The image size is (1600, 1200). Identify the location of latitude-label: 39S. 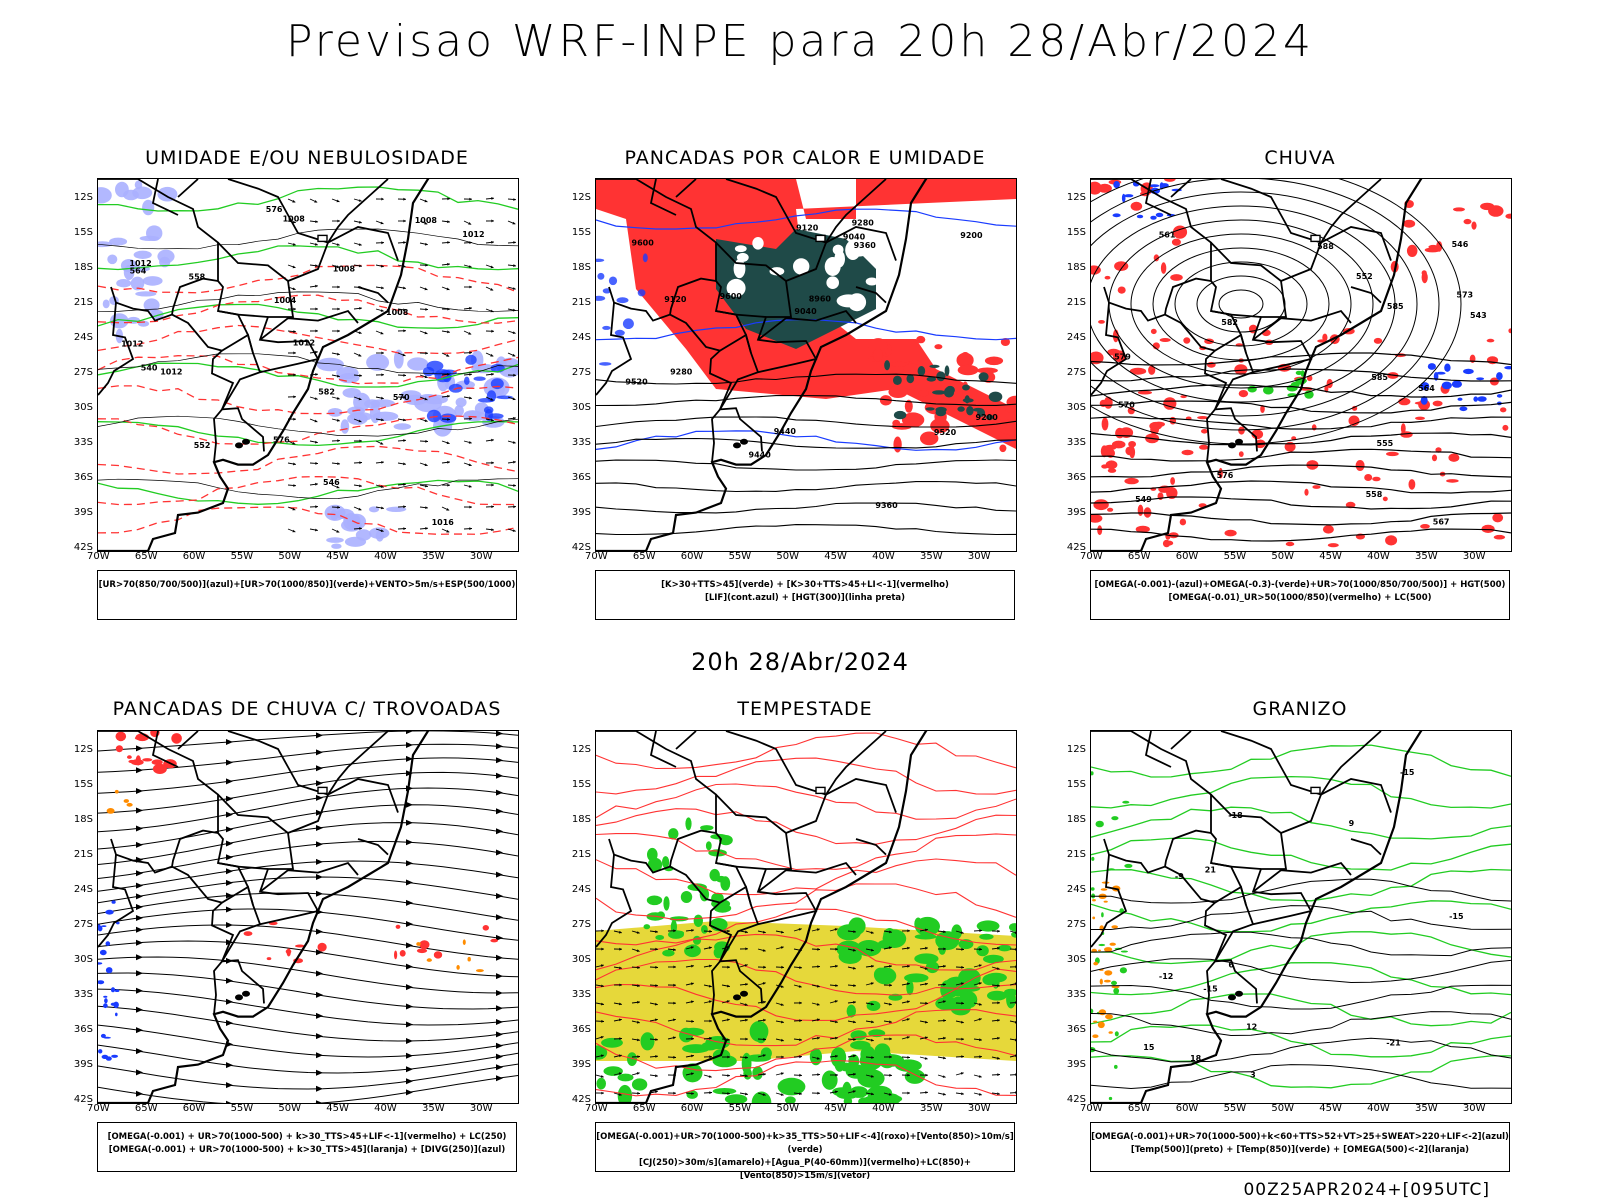
(1076, 512).